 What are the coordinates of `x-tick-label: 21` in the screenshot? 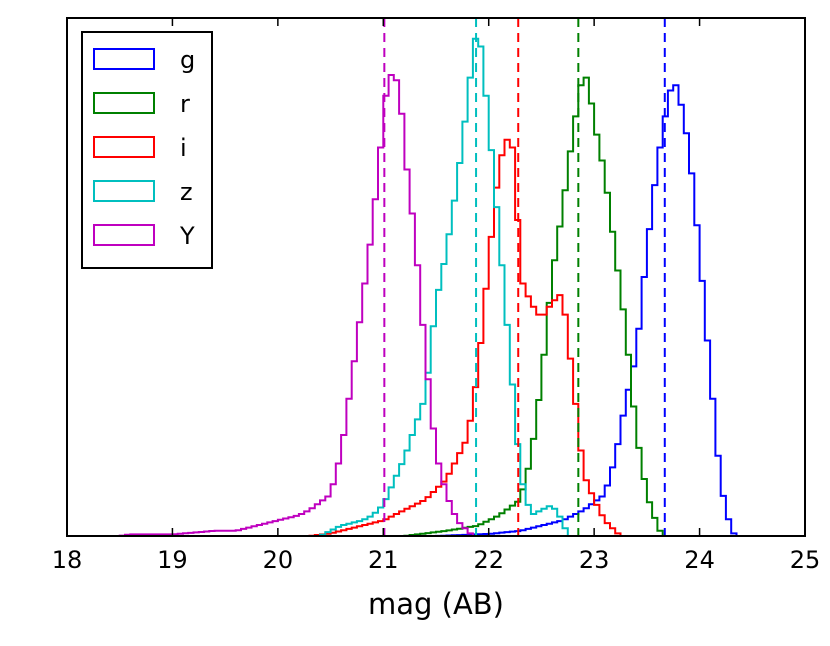 It's located at (383, 560).